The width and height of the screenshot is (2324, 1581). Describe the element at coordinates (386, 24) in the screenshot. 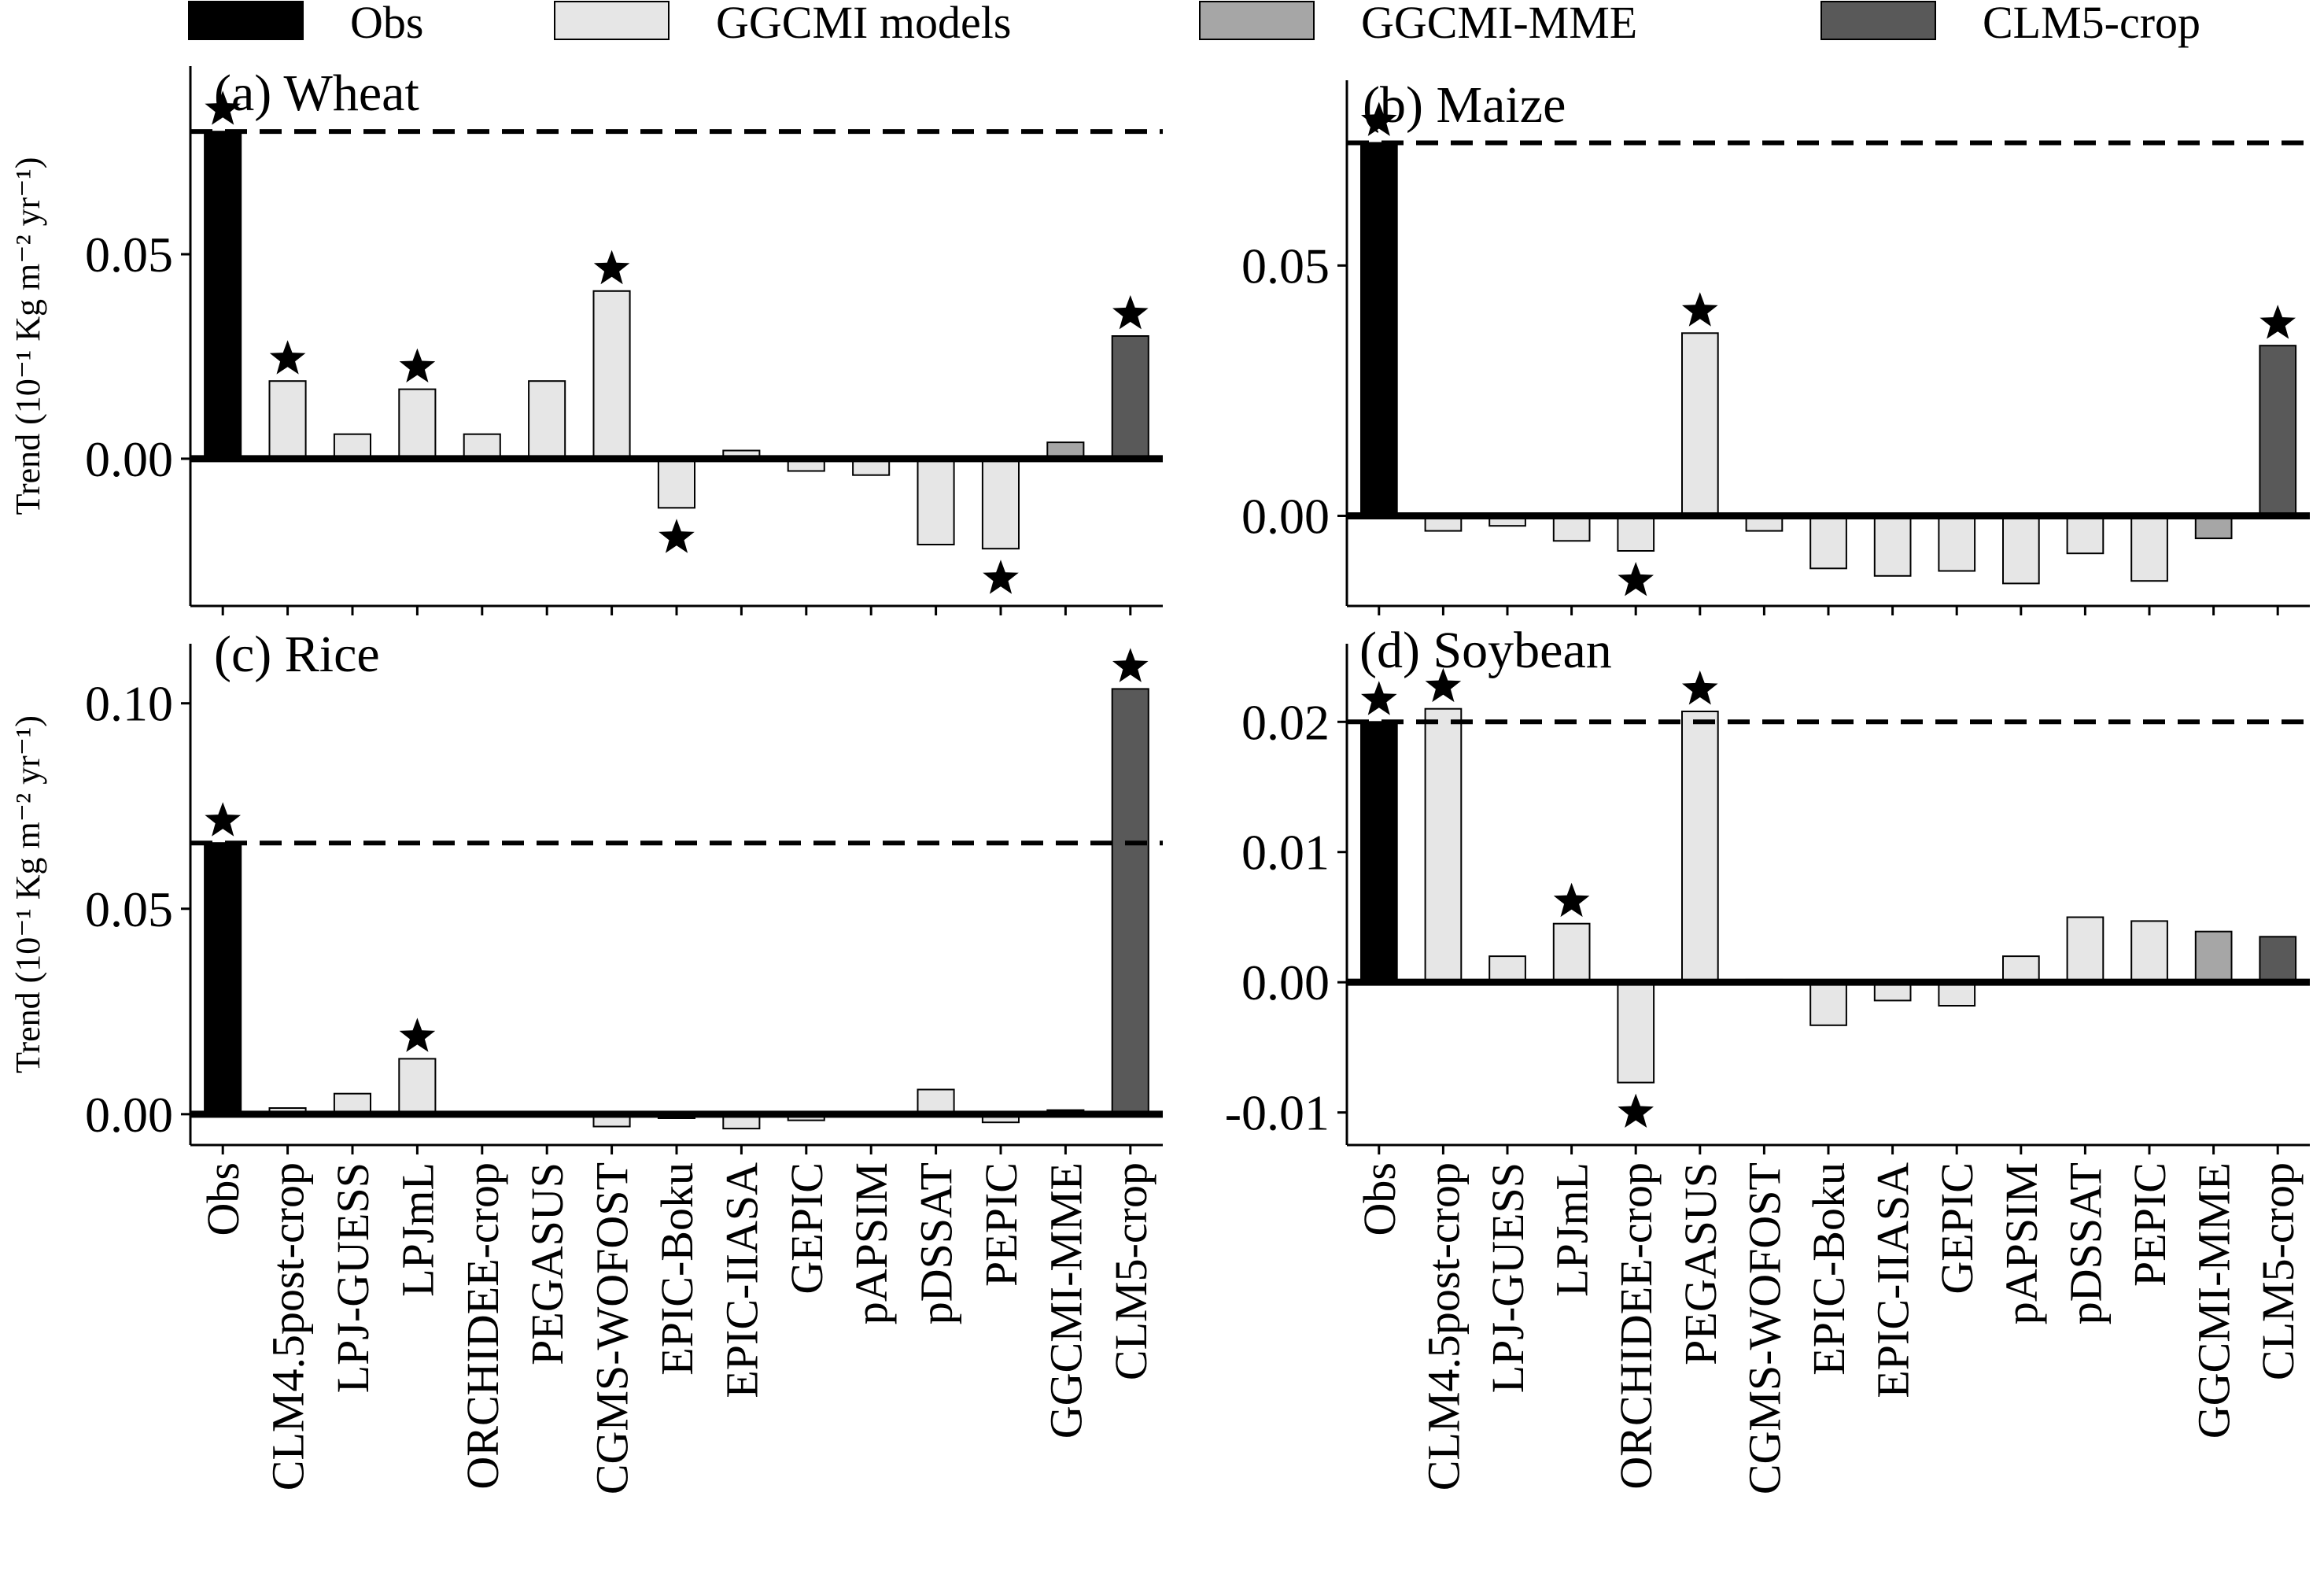

I see `legend-label-obs: Obs` at that location.